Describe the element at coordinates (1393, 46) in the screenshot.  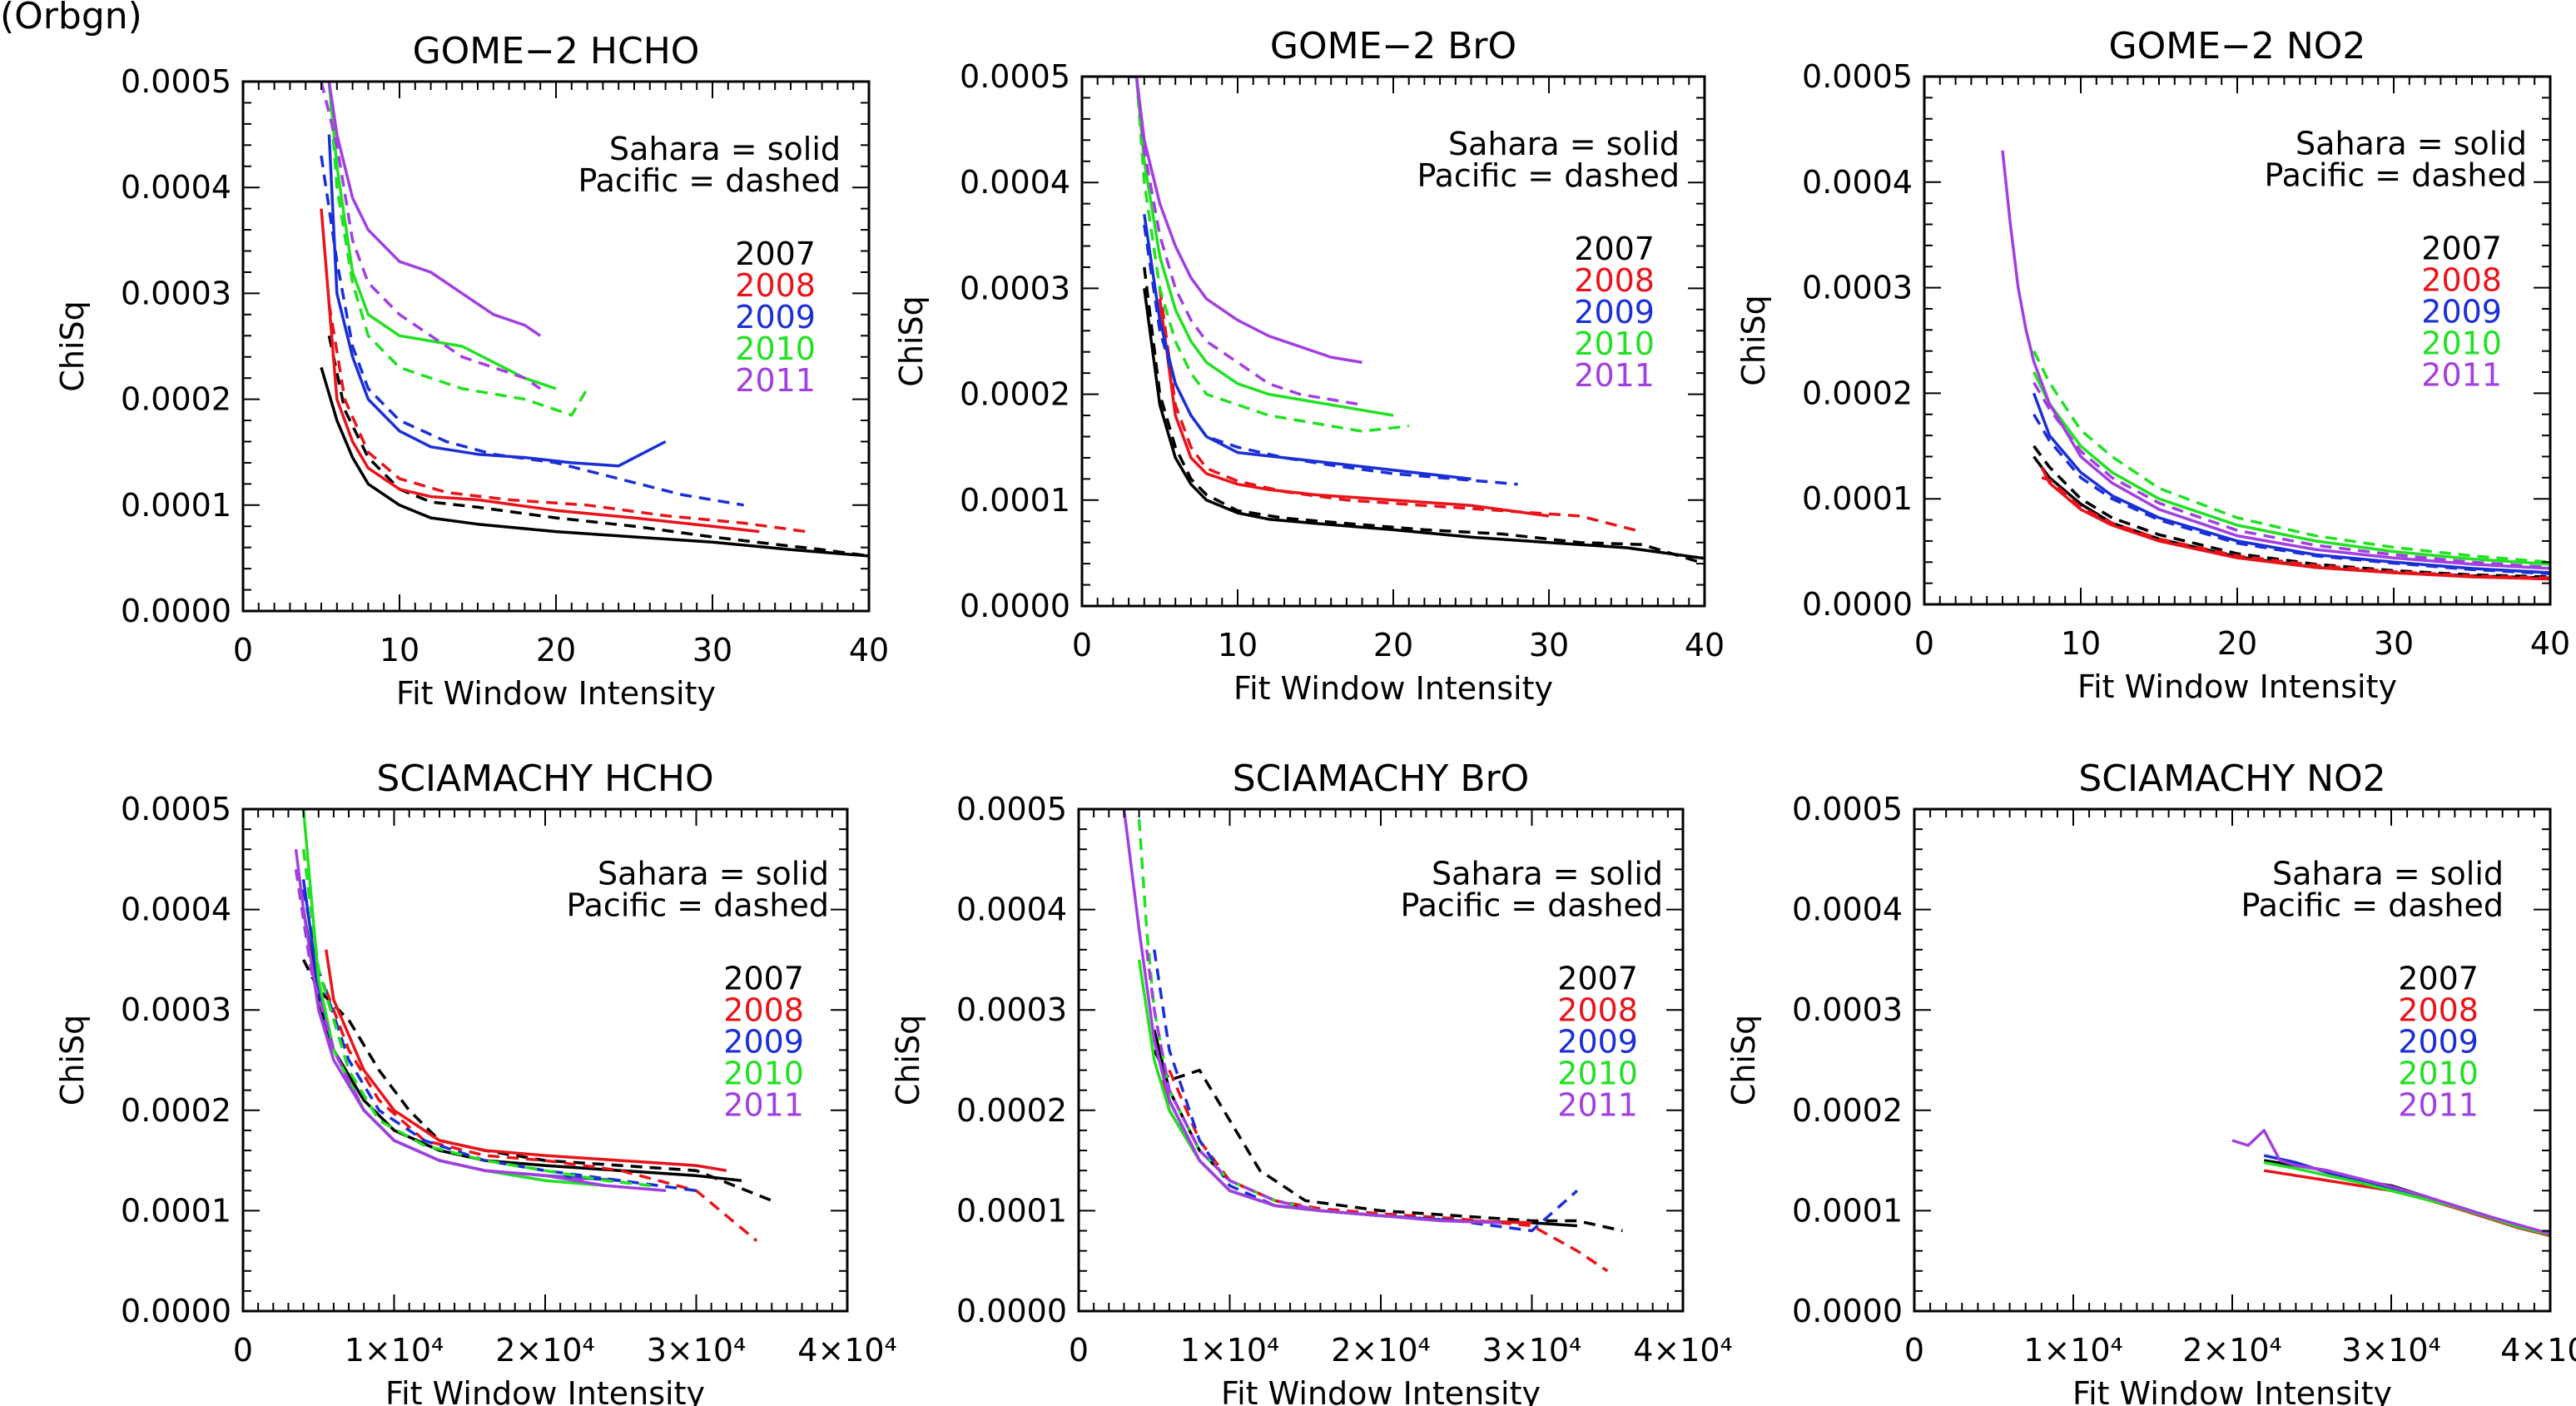
I see `chart-title: GOME−2 BrO` at that location.